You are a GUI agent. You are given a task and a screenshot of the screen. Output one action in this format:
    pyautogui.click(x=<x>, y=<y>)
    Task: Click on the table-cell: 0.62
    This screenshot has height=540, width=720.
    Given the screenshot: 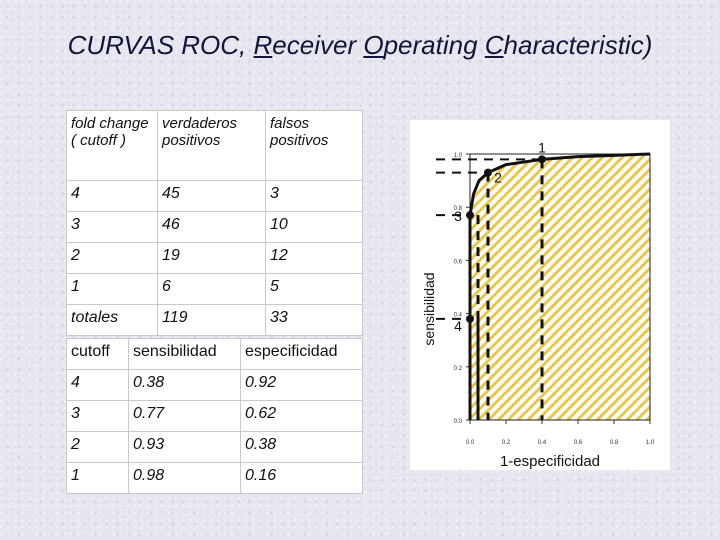 What is the action you would take?
    pyautogui.click(x=301, y=416)
    